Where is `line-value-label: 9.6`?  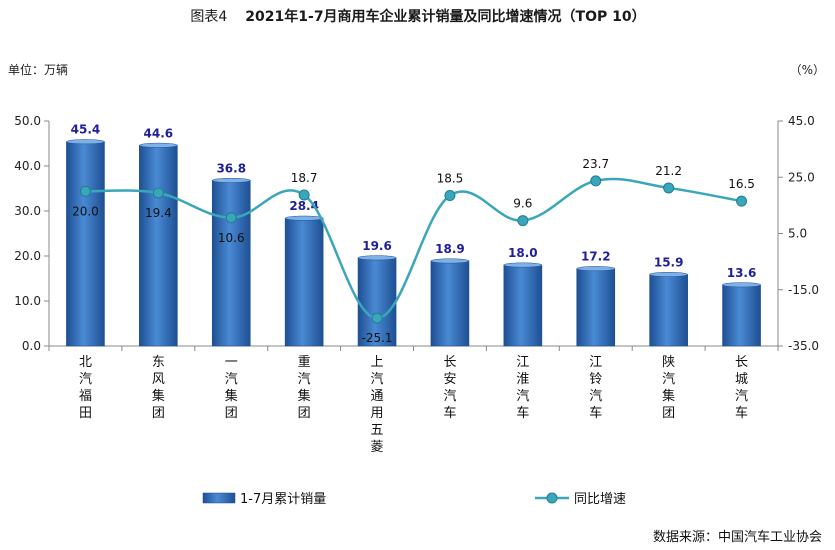
line-value-label: 9.6 is located at coordinates (522, 204).